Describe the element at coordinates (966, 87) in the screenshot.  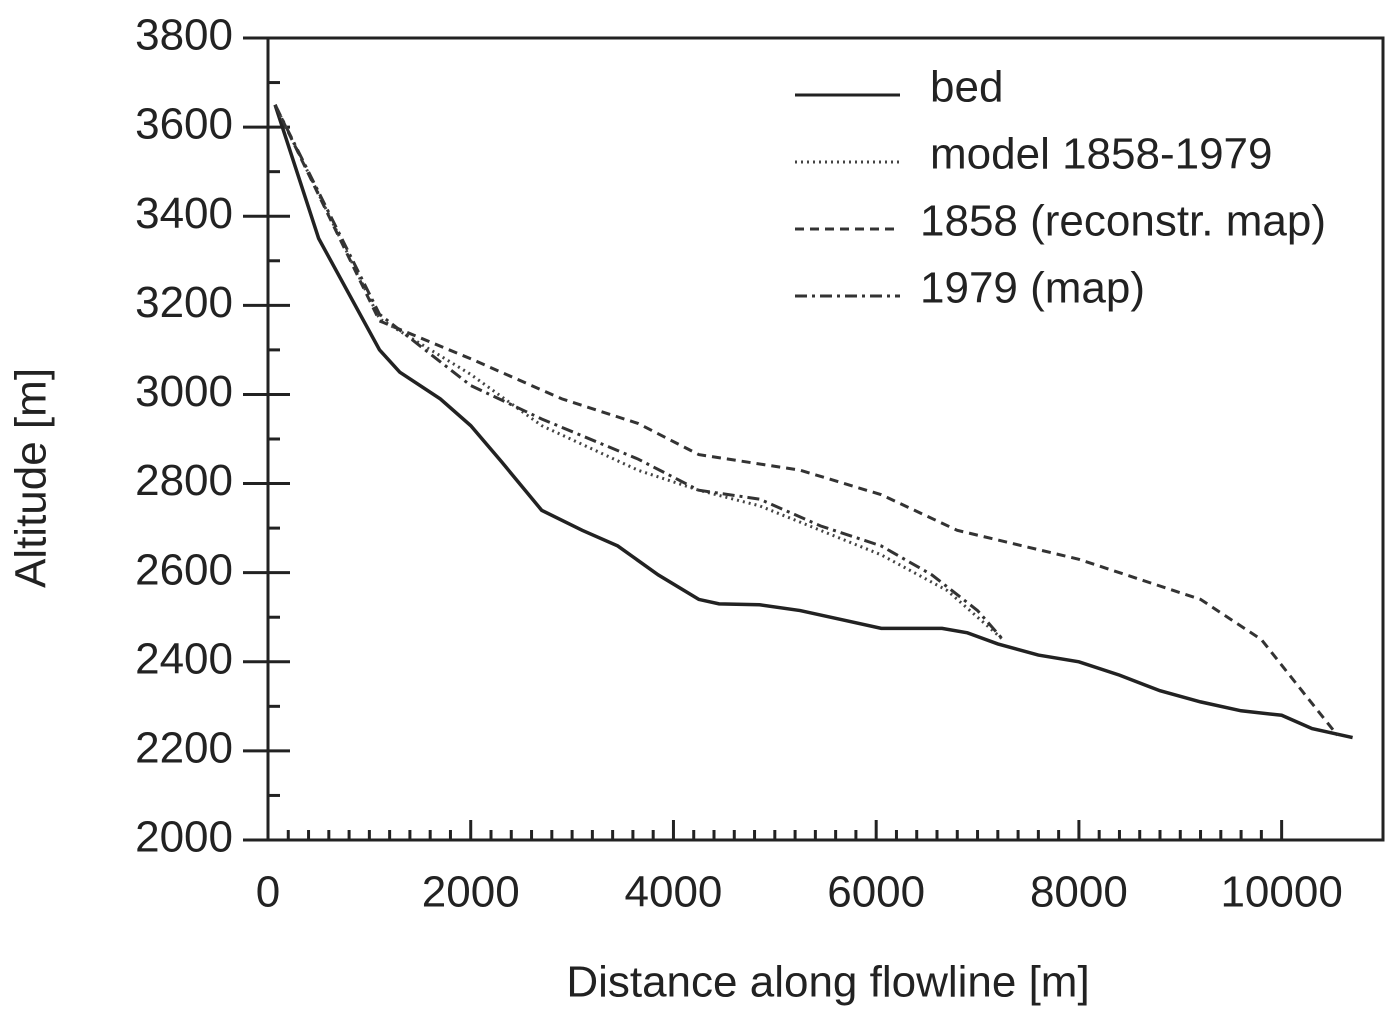
I see `legend-label: bed` at that location.